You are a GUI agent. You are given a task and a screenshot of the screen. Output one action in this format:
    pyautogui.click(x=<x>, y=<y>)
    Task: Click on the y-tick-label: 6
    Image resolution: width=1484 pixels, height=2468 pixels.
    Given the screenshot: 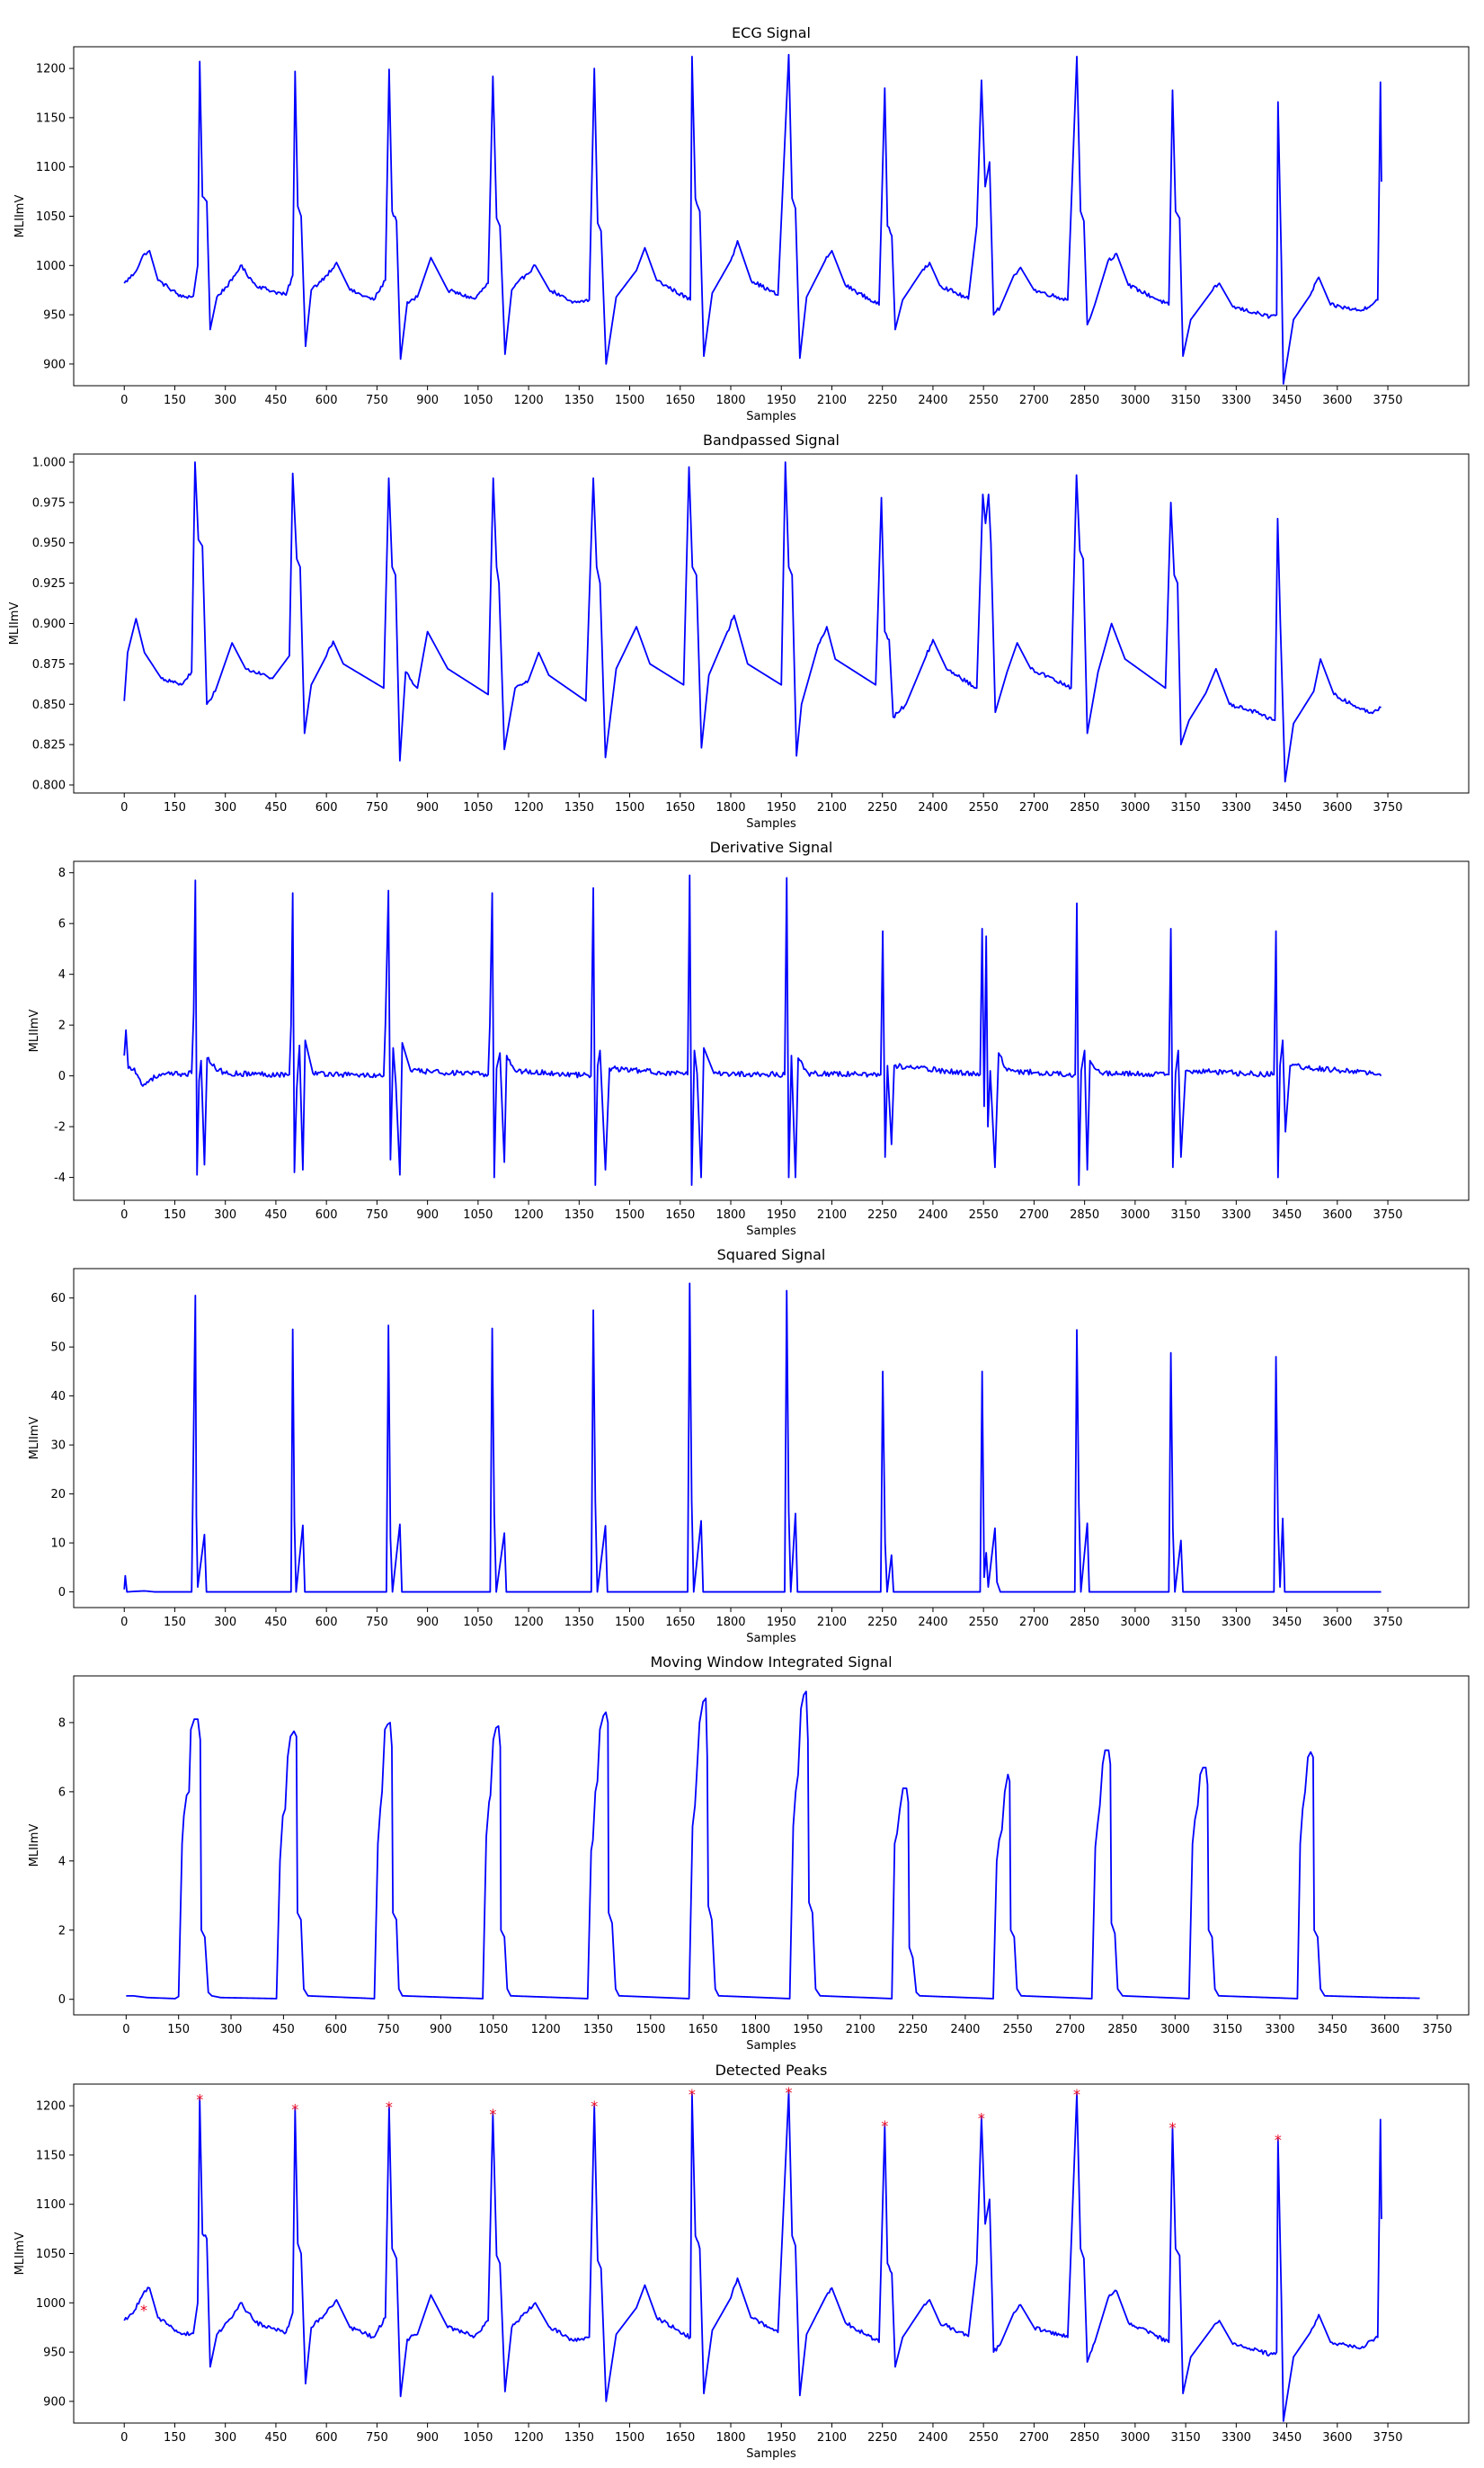 What is the action you would take?
    pyautogui.click(x=62, y=924)
    